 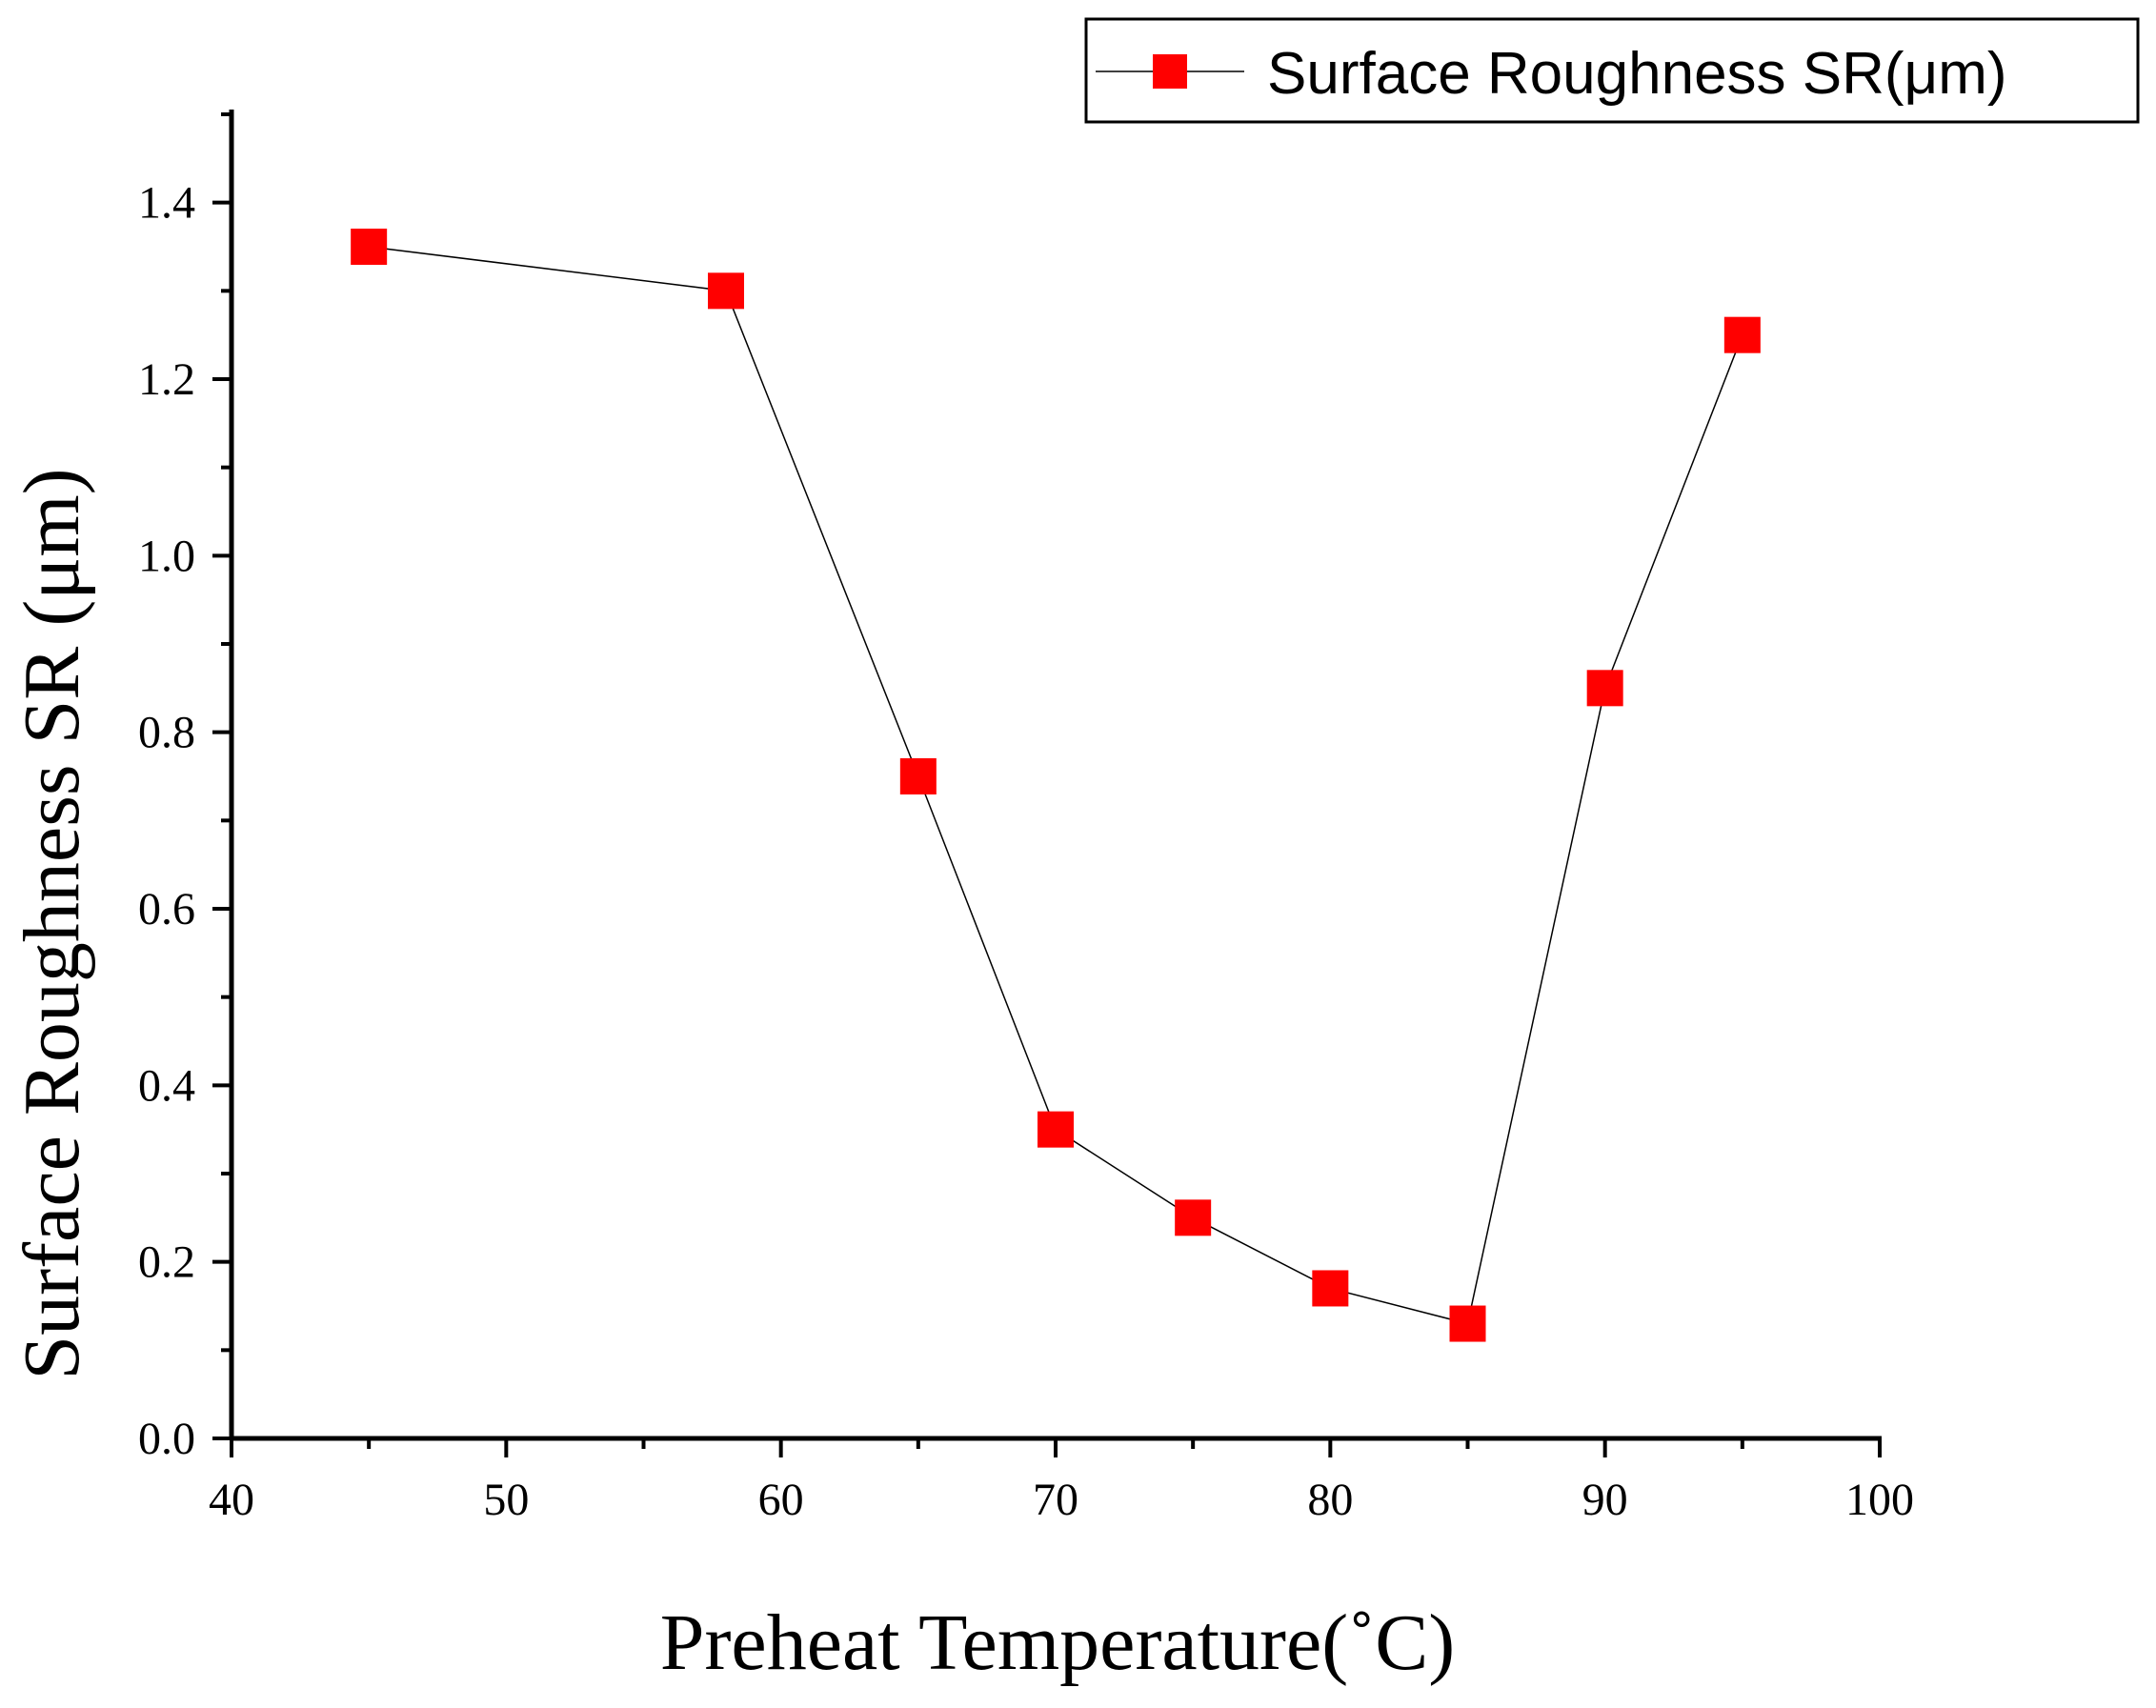 What do you see at coordinates (166, 1263) in the screenshot?
I see `y-tick-label: 0.2` at bounding box center [166, 1263].